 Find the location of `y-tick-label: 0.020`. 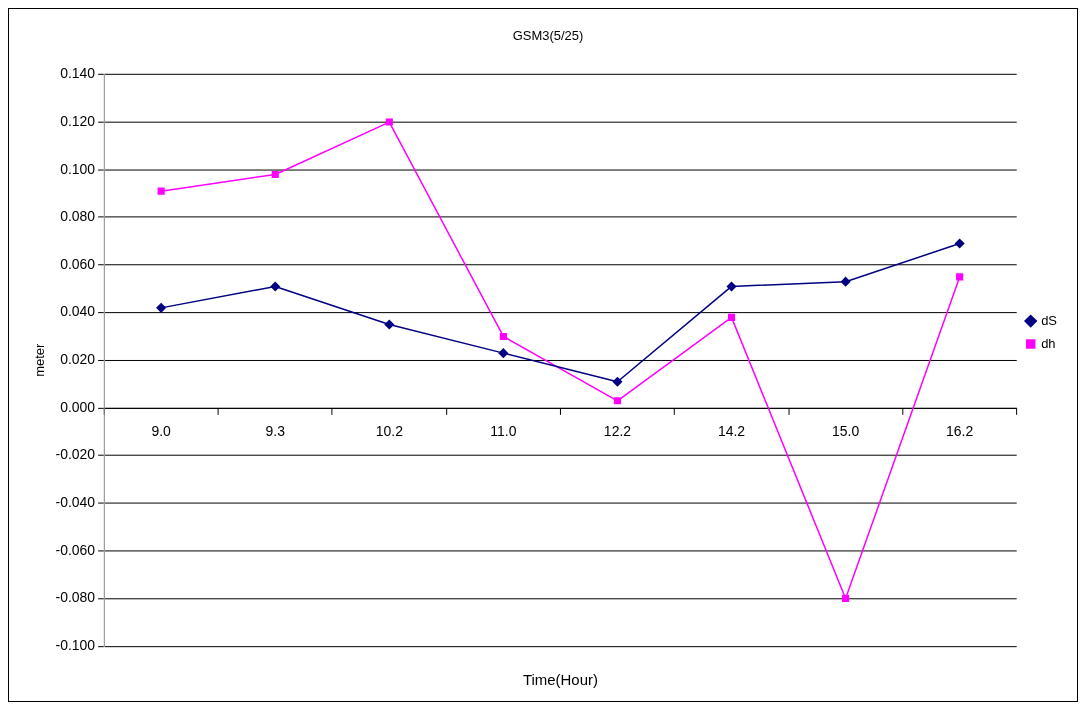

y-tick-label: 0.020 is located at coordinates (78, 359).